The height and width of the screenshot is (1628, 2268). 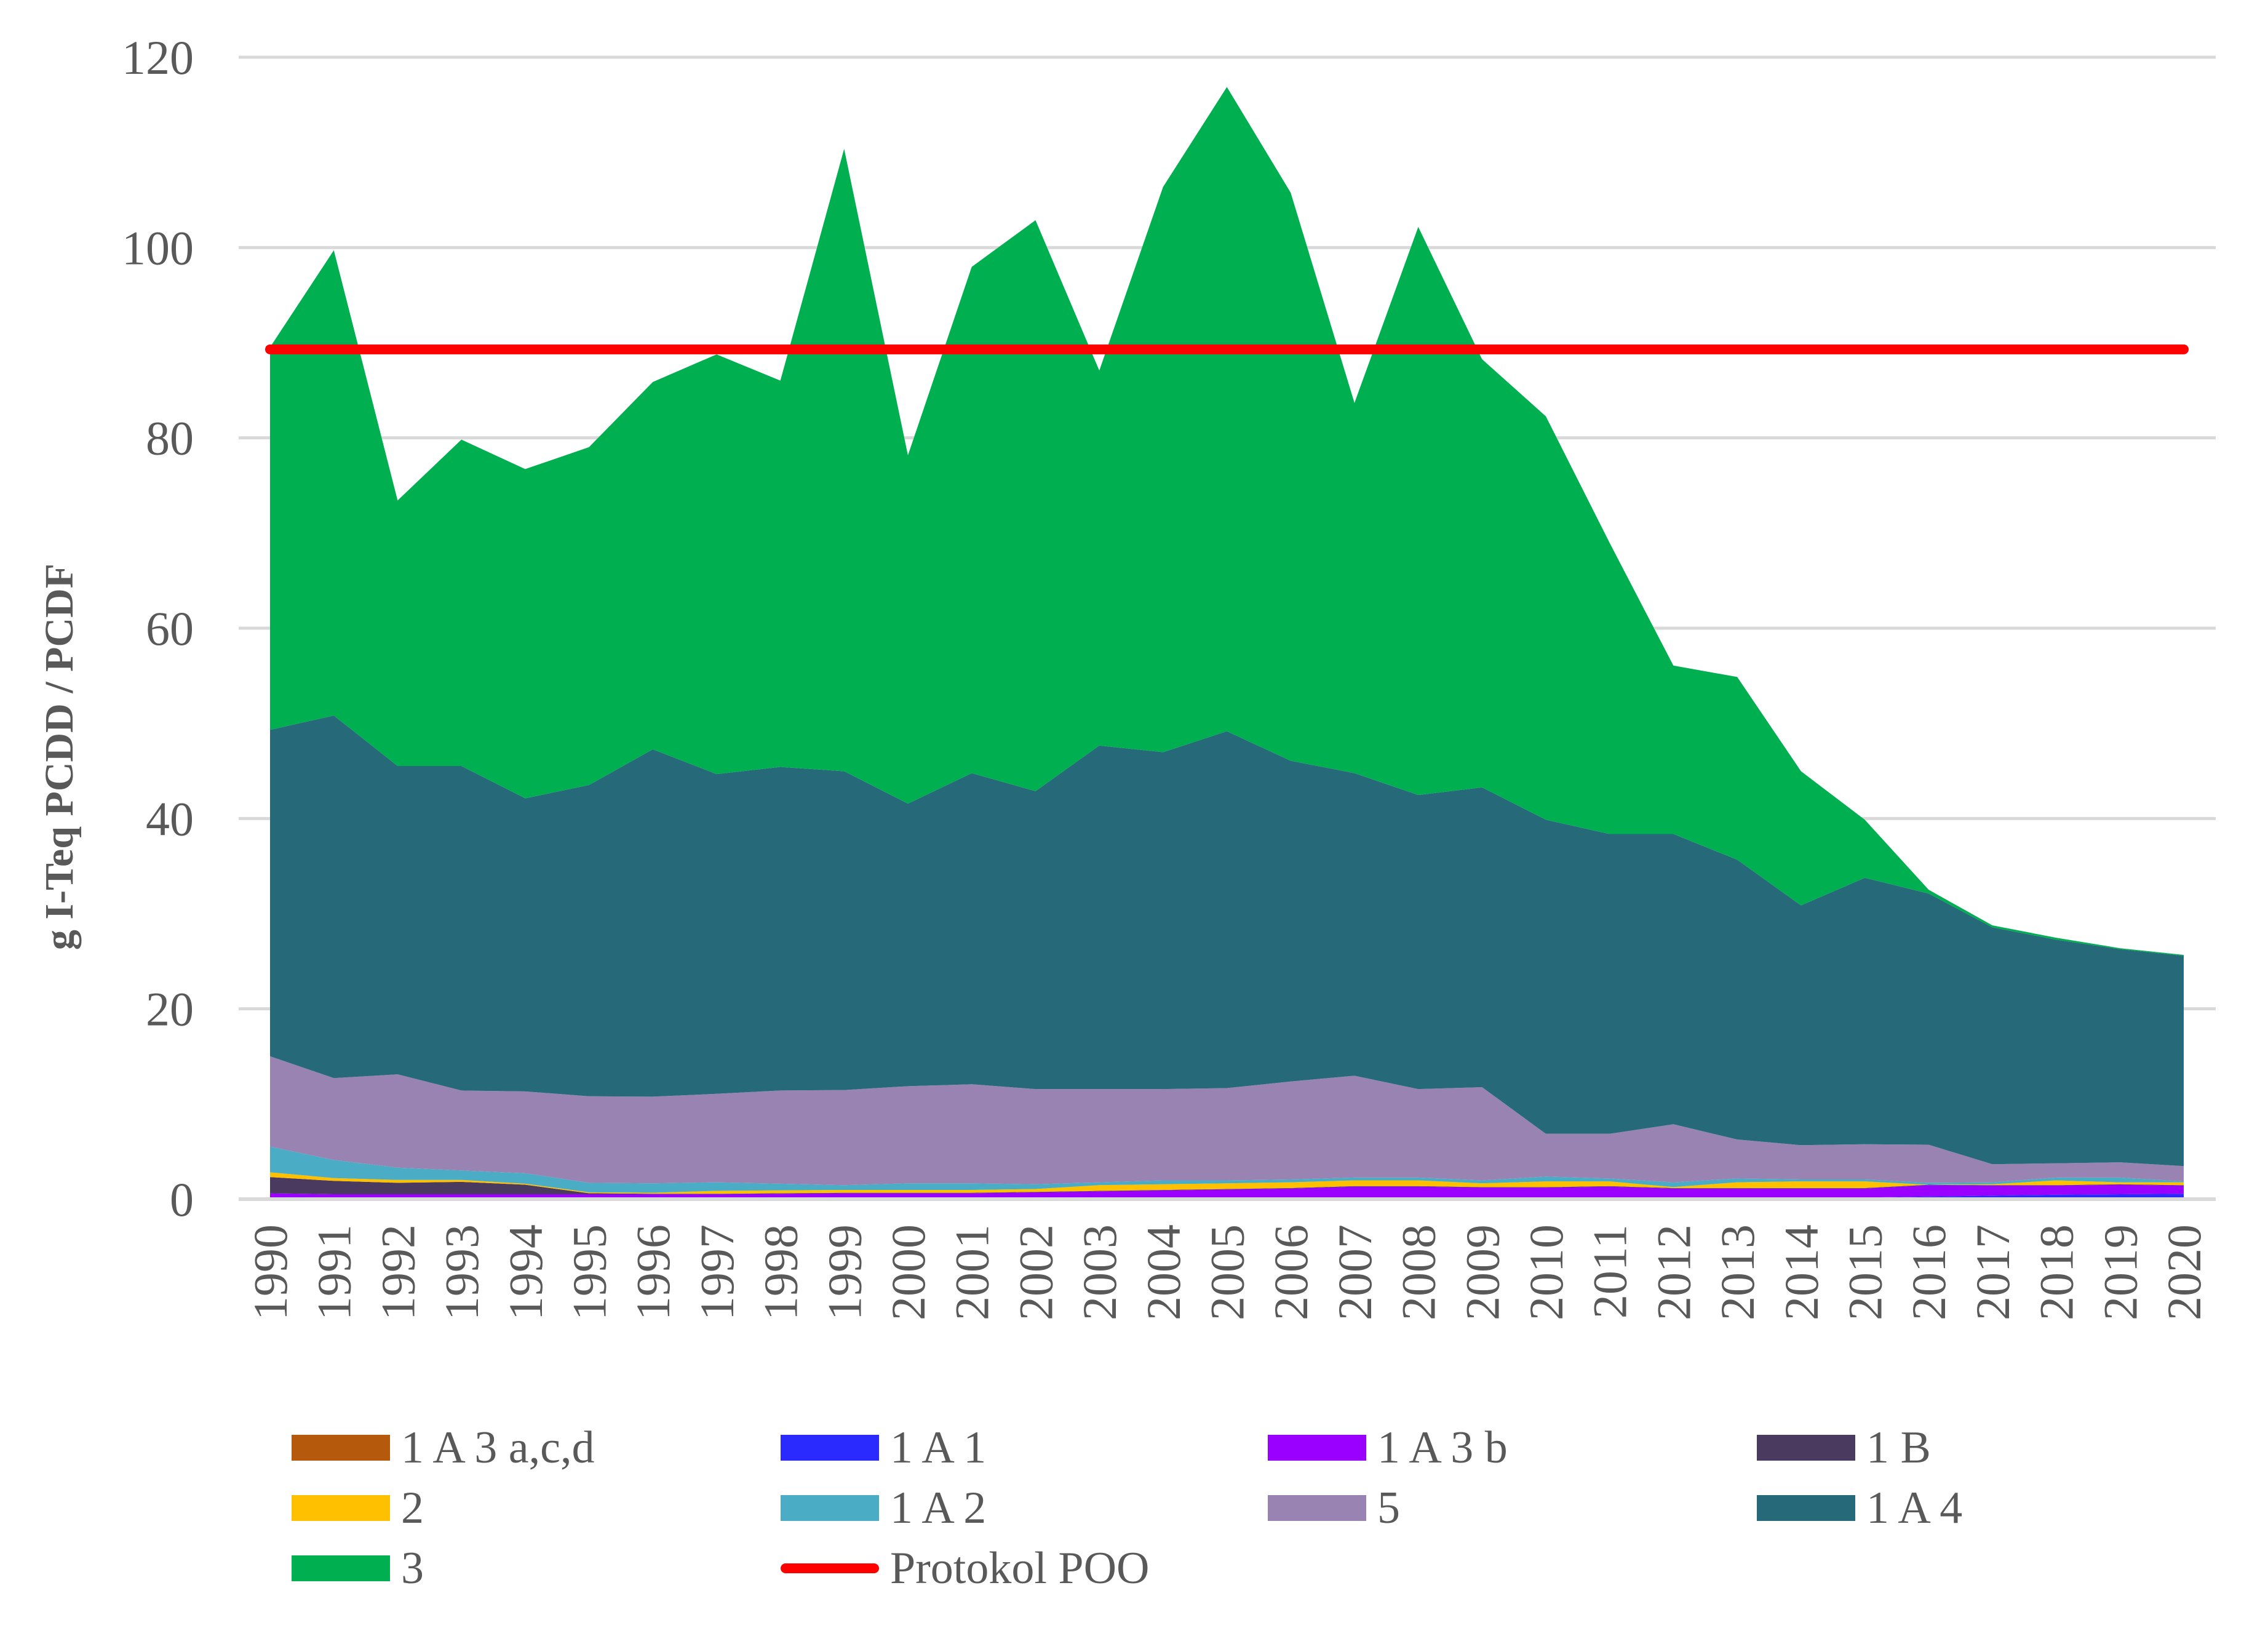 What do you see at coordinates (413, 1568) in the screenshot?
I see `legend-label: 3` at bounding box center [413, 1568].